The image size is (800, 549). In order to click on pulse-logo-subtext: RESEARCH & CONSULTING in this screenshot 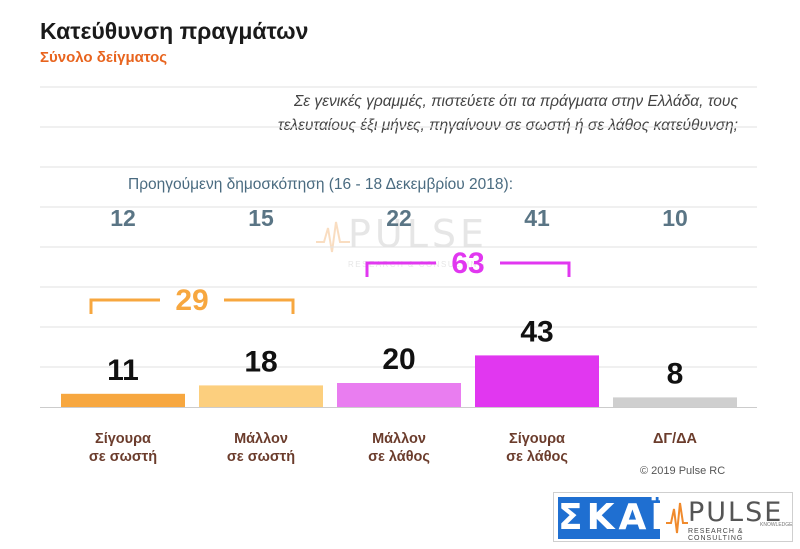, I will do `click(716, 535)`.